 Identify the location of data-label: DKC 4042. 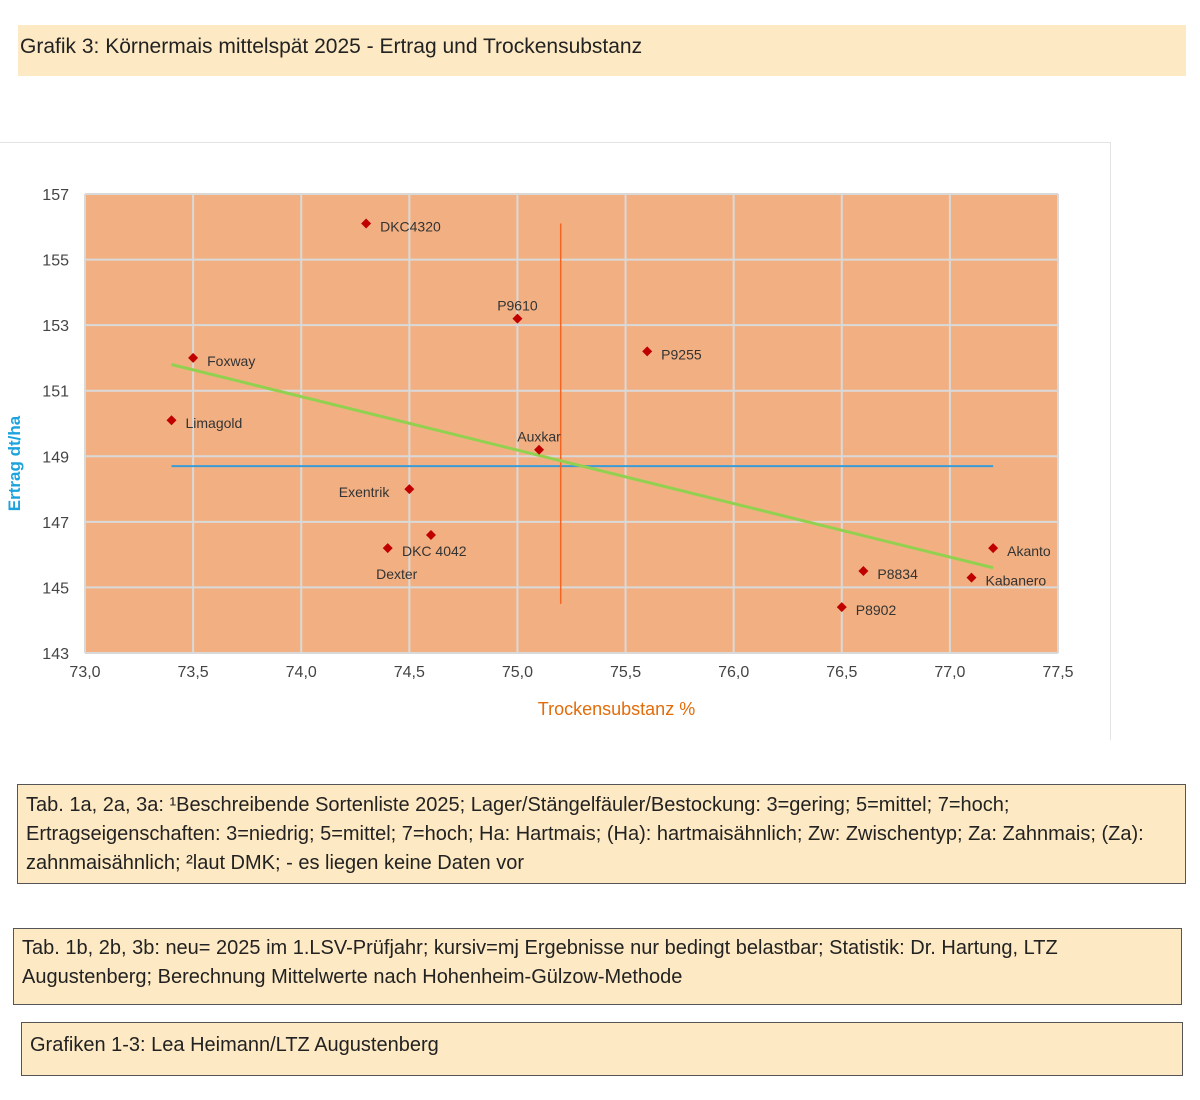
(434, 551).